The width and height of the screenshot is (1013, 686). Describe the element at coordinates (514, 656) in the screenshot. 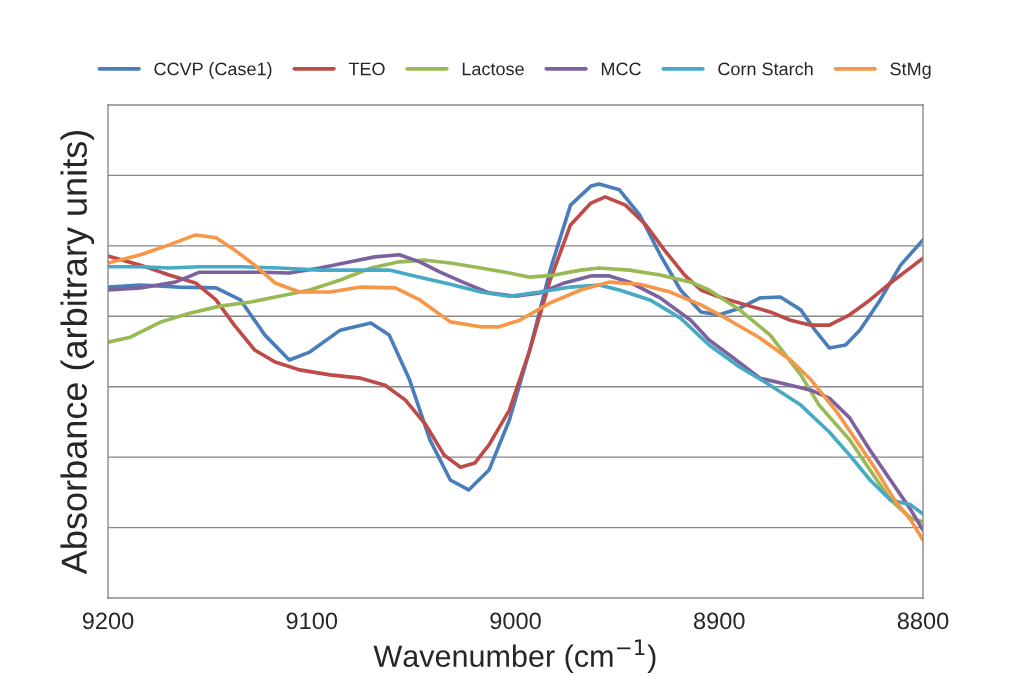

I see `x-axis-title: Wavenumber (cm$^{−1}$)` at that location.